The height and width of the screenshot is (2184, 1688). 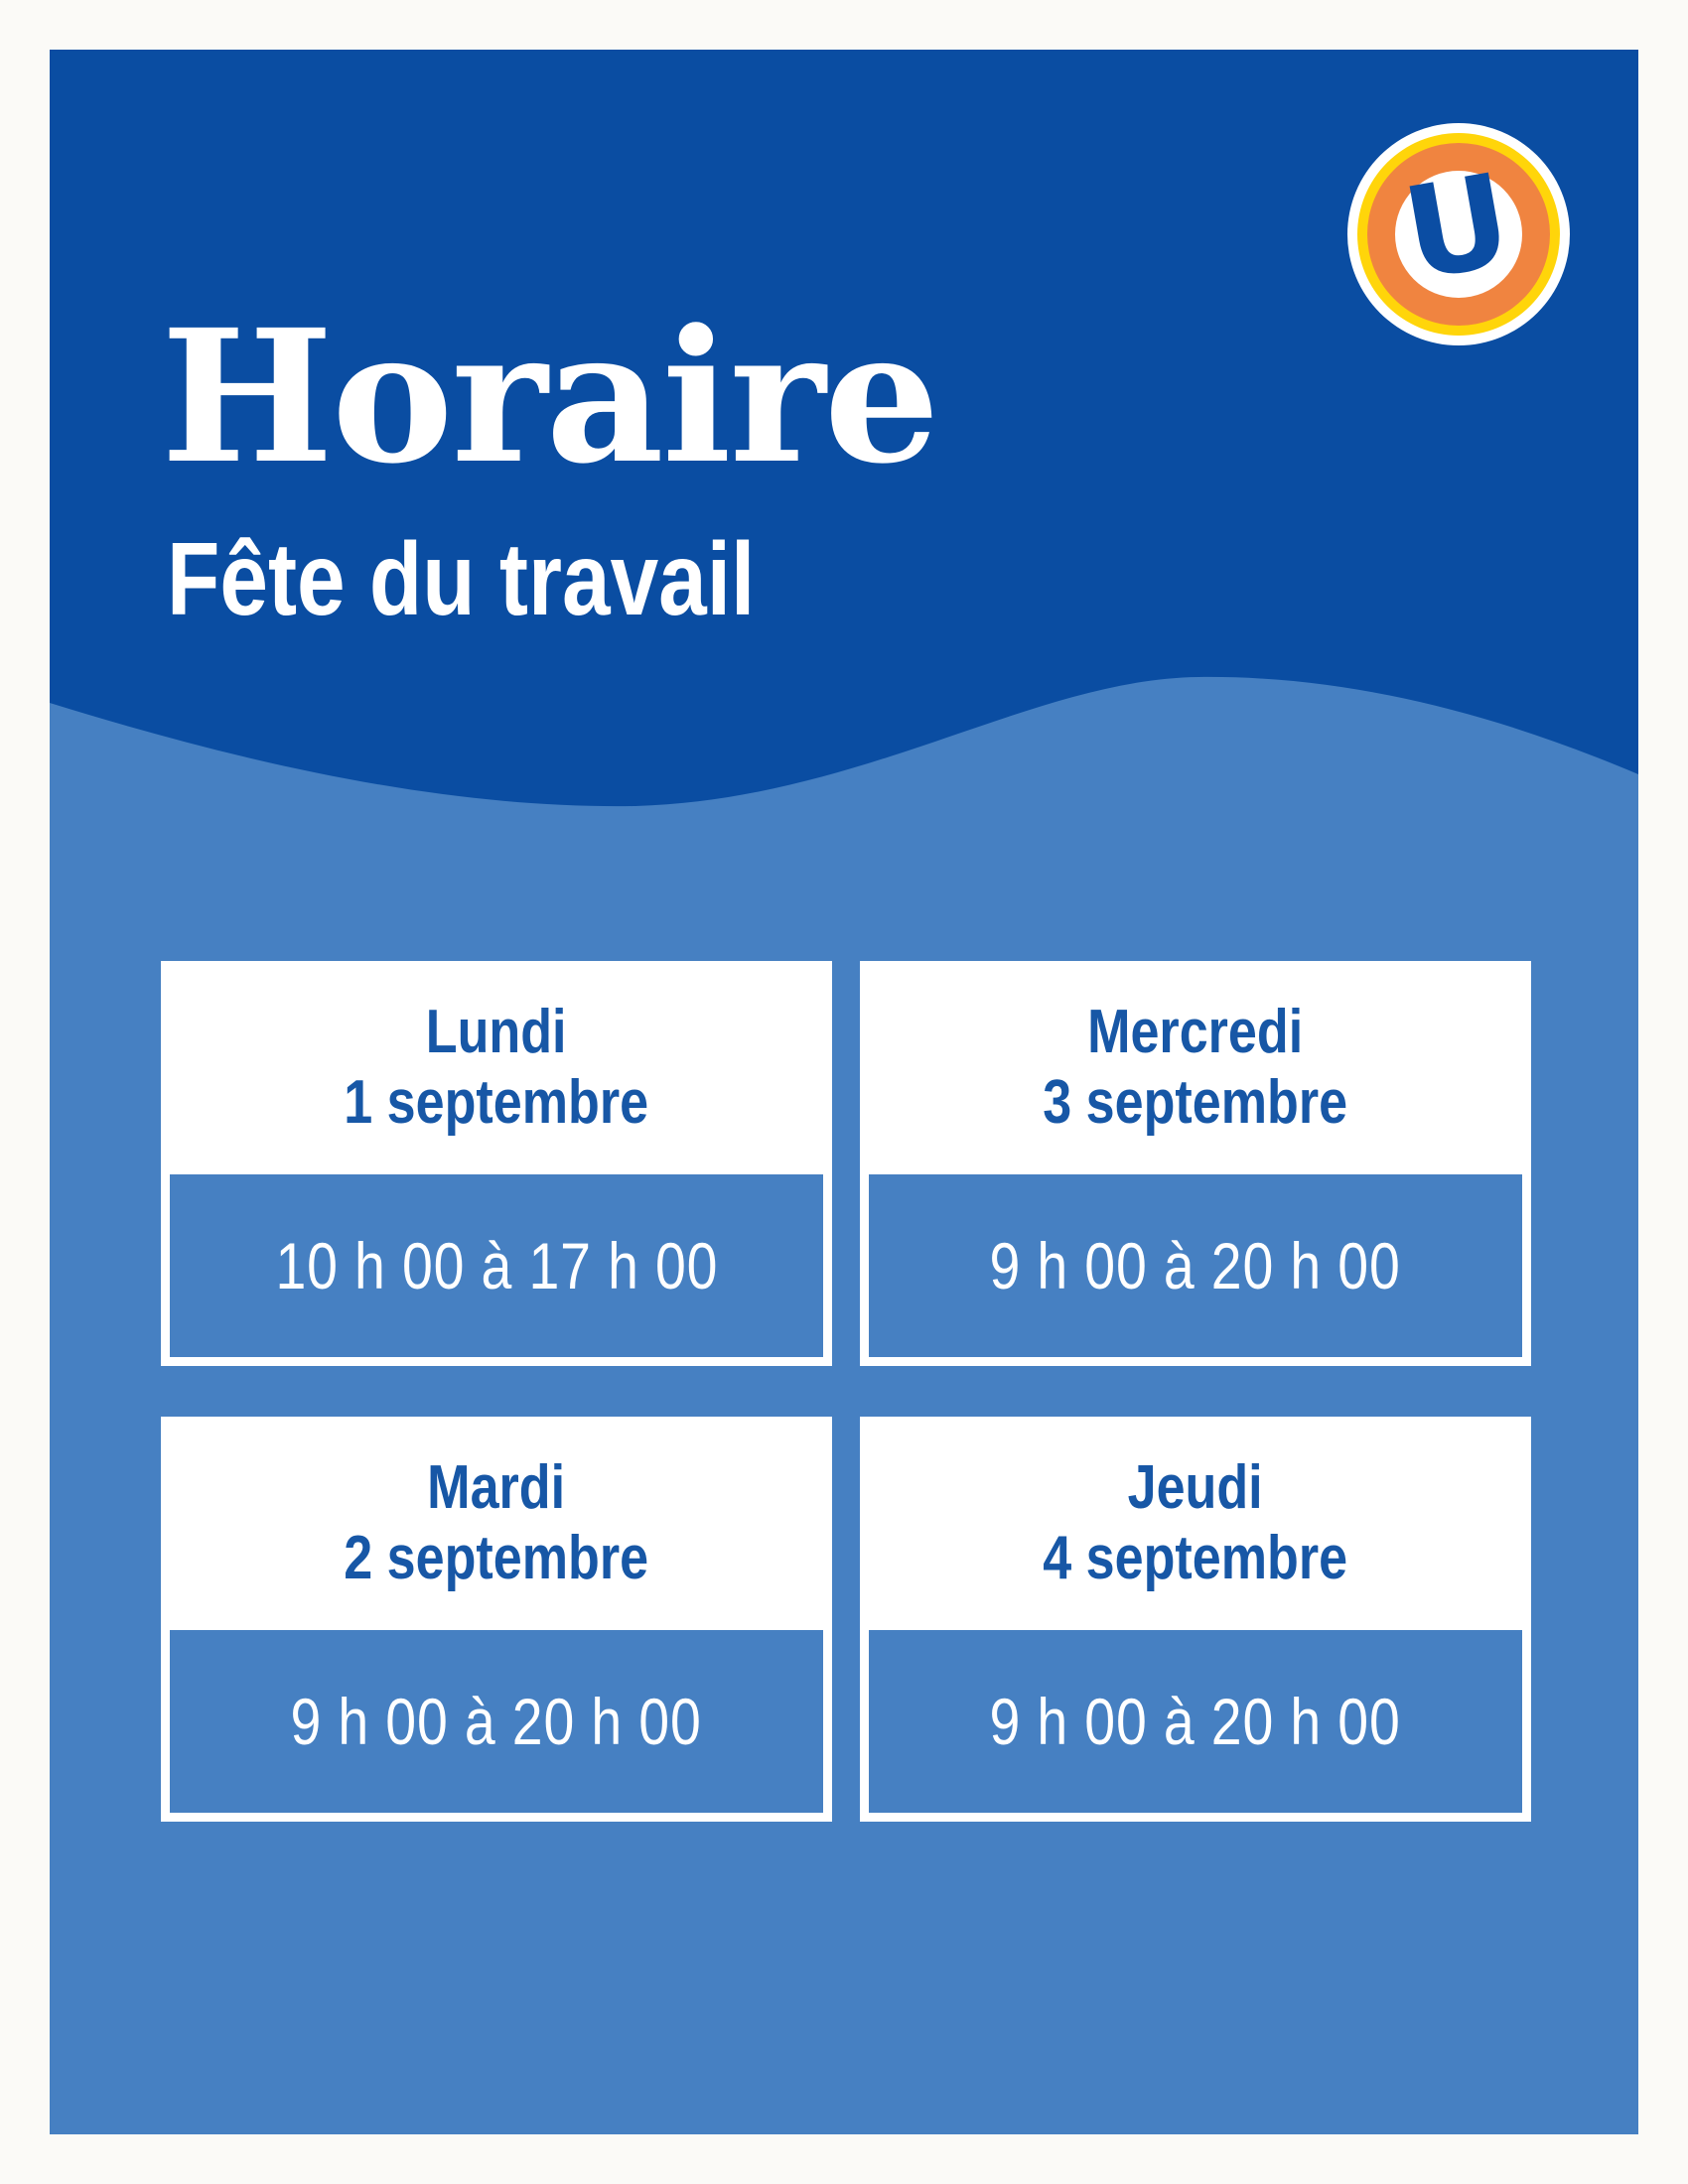 I want to click on hours-label: 10 h 00 à 17 h 00, so click(x=496, y=1265).